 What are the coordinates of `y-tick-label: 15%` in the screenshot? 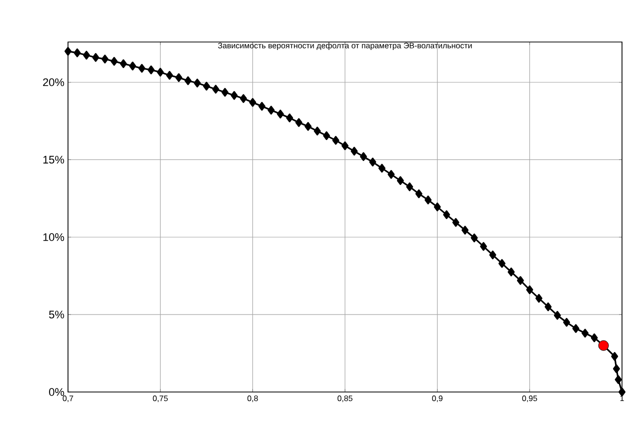 It's located at (53, 160).